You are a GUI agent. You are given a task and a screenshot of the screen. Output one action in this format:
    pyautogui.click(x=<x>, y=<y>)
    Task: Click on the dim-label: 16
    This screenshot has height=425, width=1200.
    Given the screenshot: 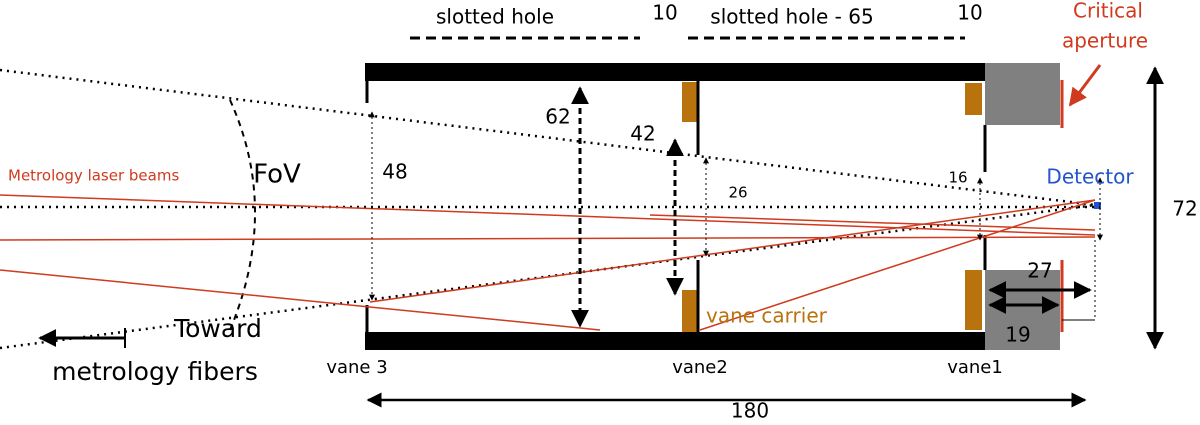 What is the action you would take?
    pyautogui.click(x=957, y=178)
    